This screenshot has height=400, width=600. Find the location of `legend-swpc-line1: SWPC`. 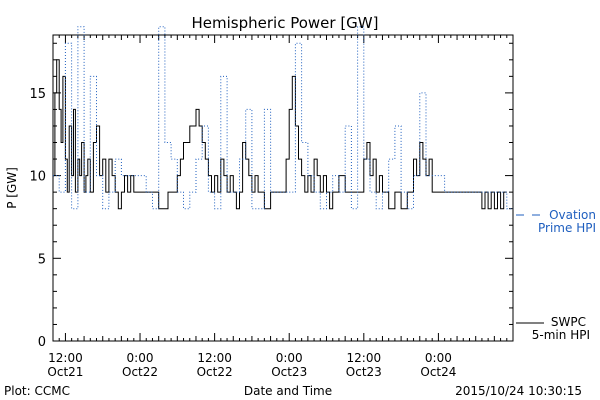

legend-swpc-line1: SWPC is located at coordinates (568, 322).